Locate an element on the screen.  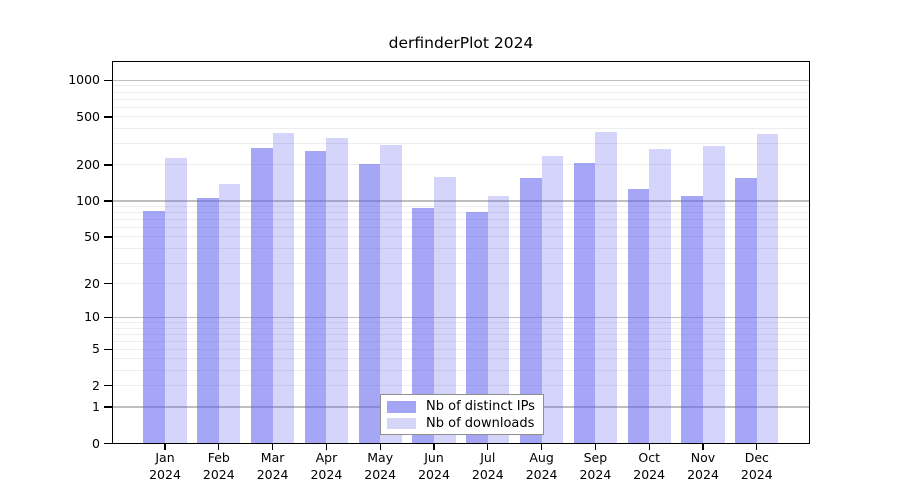
y-tick-label: 50 is located at coordinates (92, 236).